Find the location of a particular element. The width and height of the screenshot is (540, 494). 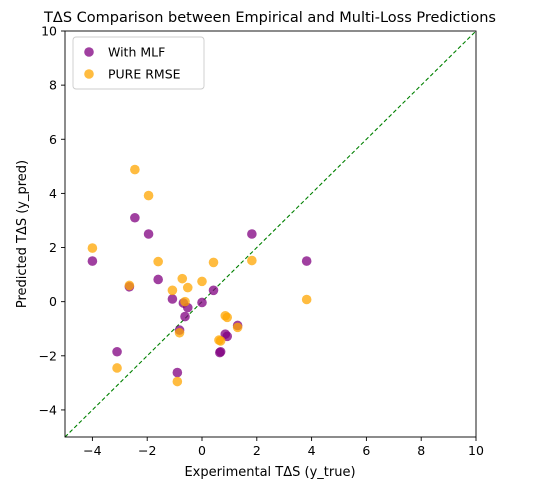

y-tick-label: 10 is located at coordinates (49, 31).